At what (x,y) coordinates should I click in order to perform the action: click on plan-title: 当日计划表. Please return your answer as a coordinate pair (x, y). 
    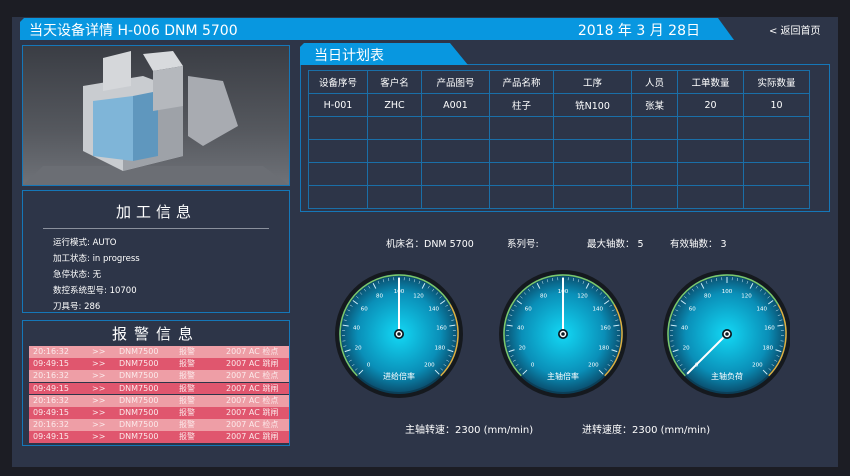
    Looking at the image, I should click on (349, 56).